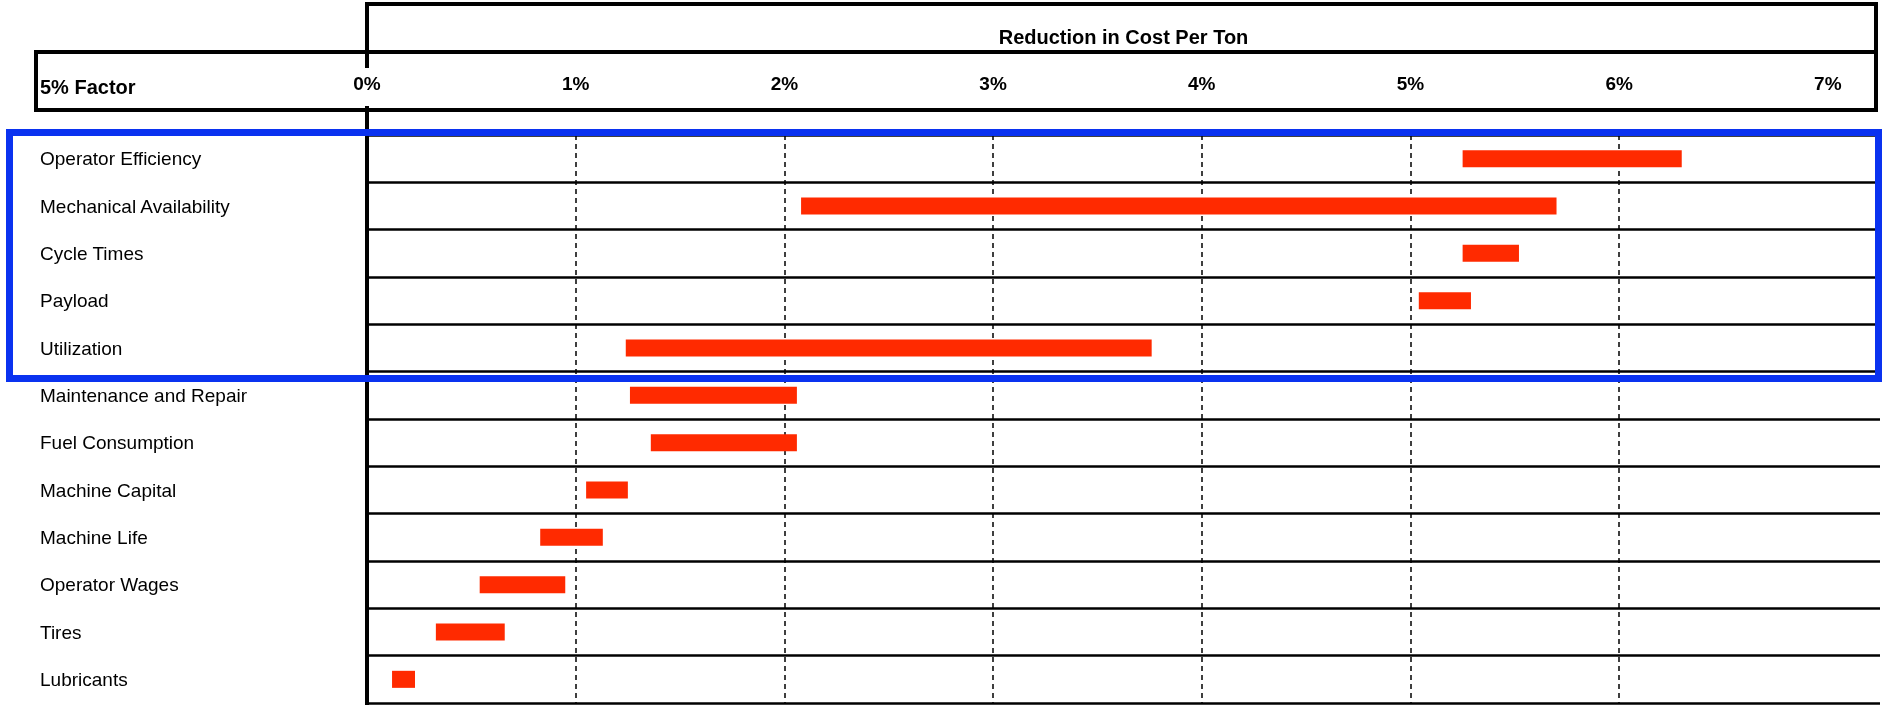 The image size is (1888, 705). Describe the element at coordinates (144, 395) in the screenshot. I see `y-tick-label: Maintenance and Repair` at that location.